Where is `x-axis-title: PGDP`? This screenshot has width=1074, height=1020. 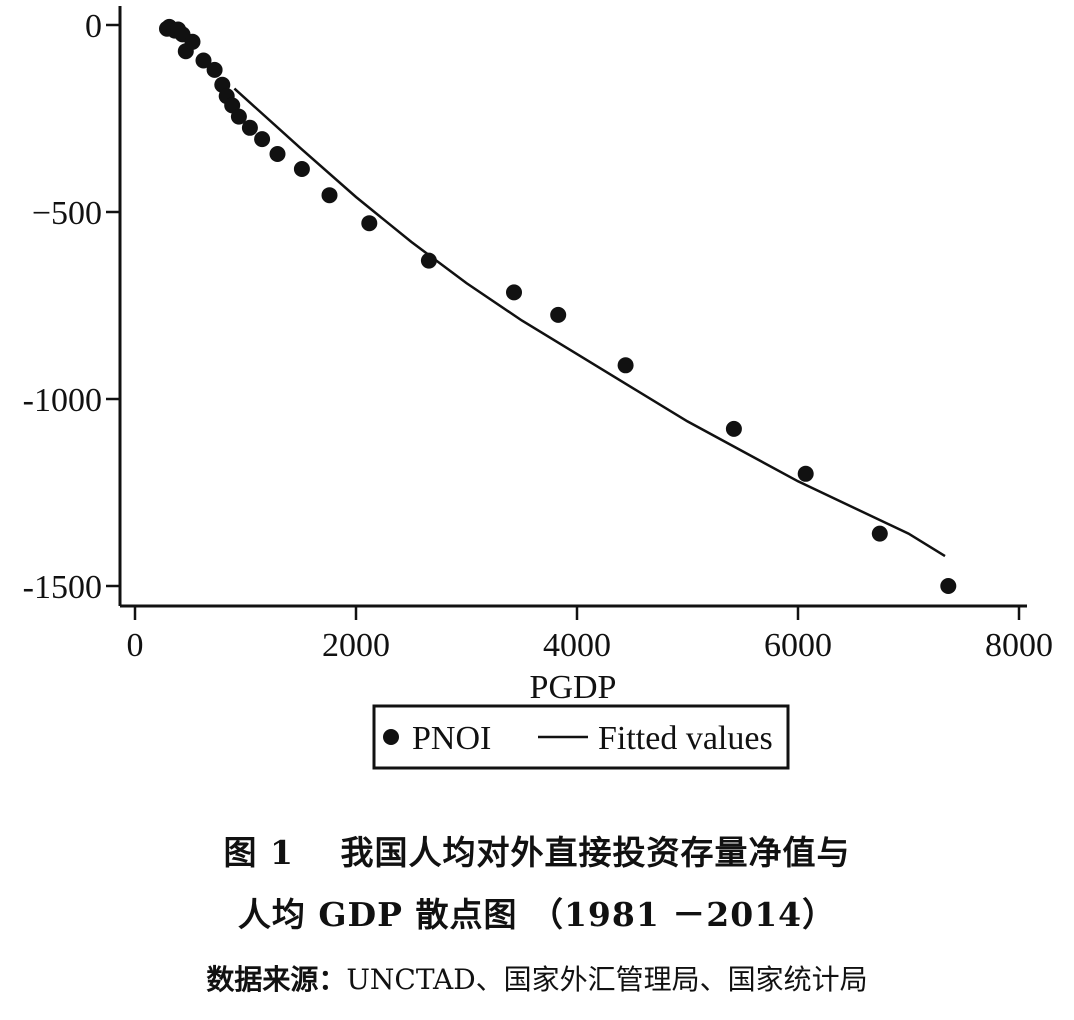 x-axis-title: PGDP is located at coordinates (573, 687).